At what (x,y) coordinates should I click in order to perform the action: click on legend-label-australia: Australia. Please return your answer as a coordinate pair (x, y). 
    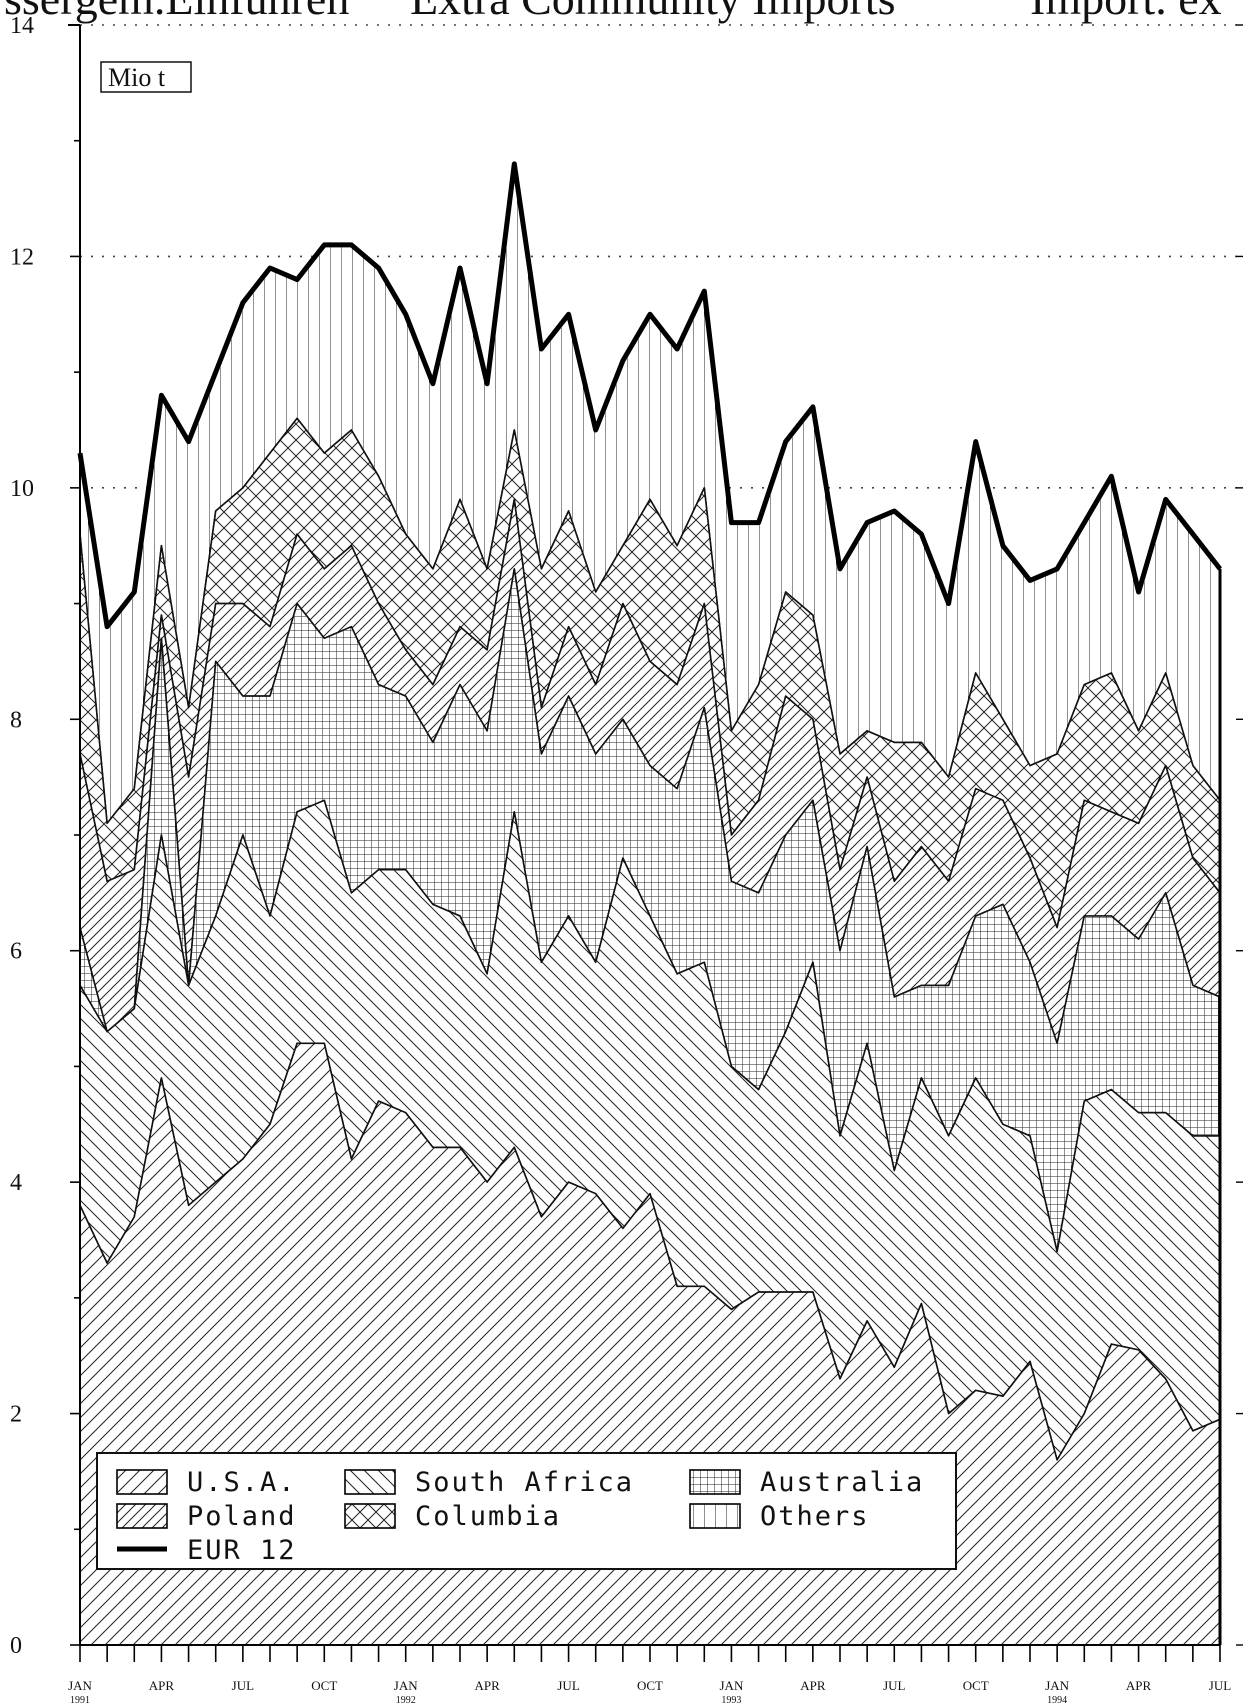
    Looking at the image, I should click on (842, 1482).